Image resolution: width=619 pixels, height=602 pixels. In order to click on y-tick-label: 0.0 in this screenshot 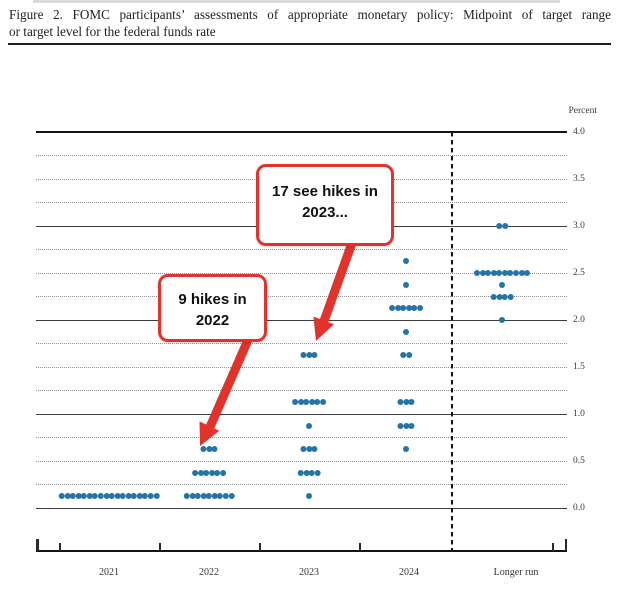, I will do `click(579, 507)`.